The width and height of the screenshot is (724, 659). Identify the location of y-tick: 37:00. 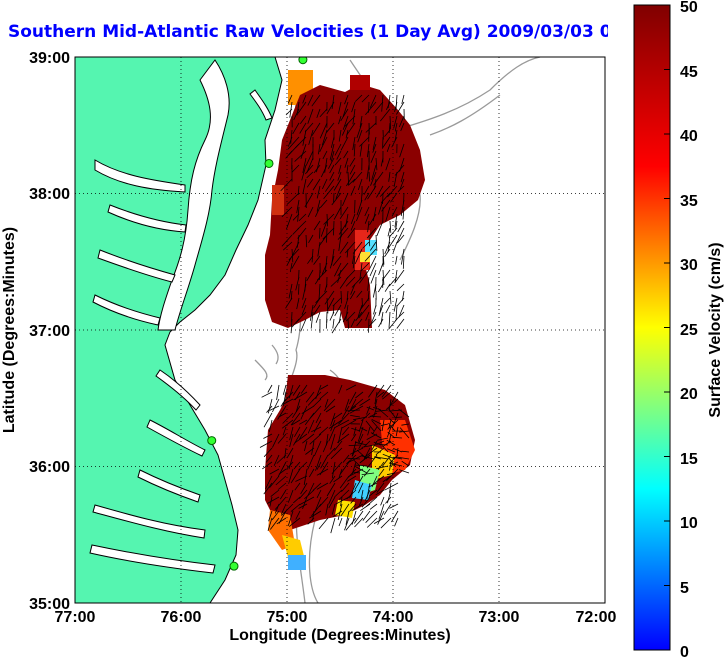
(49, 331).